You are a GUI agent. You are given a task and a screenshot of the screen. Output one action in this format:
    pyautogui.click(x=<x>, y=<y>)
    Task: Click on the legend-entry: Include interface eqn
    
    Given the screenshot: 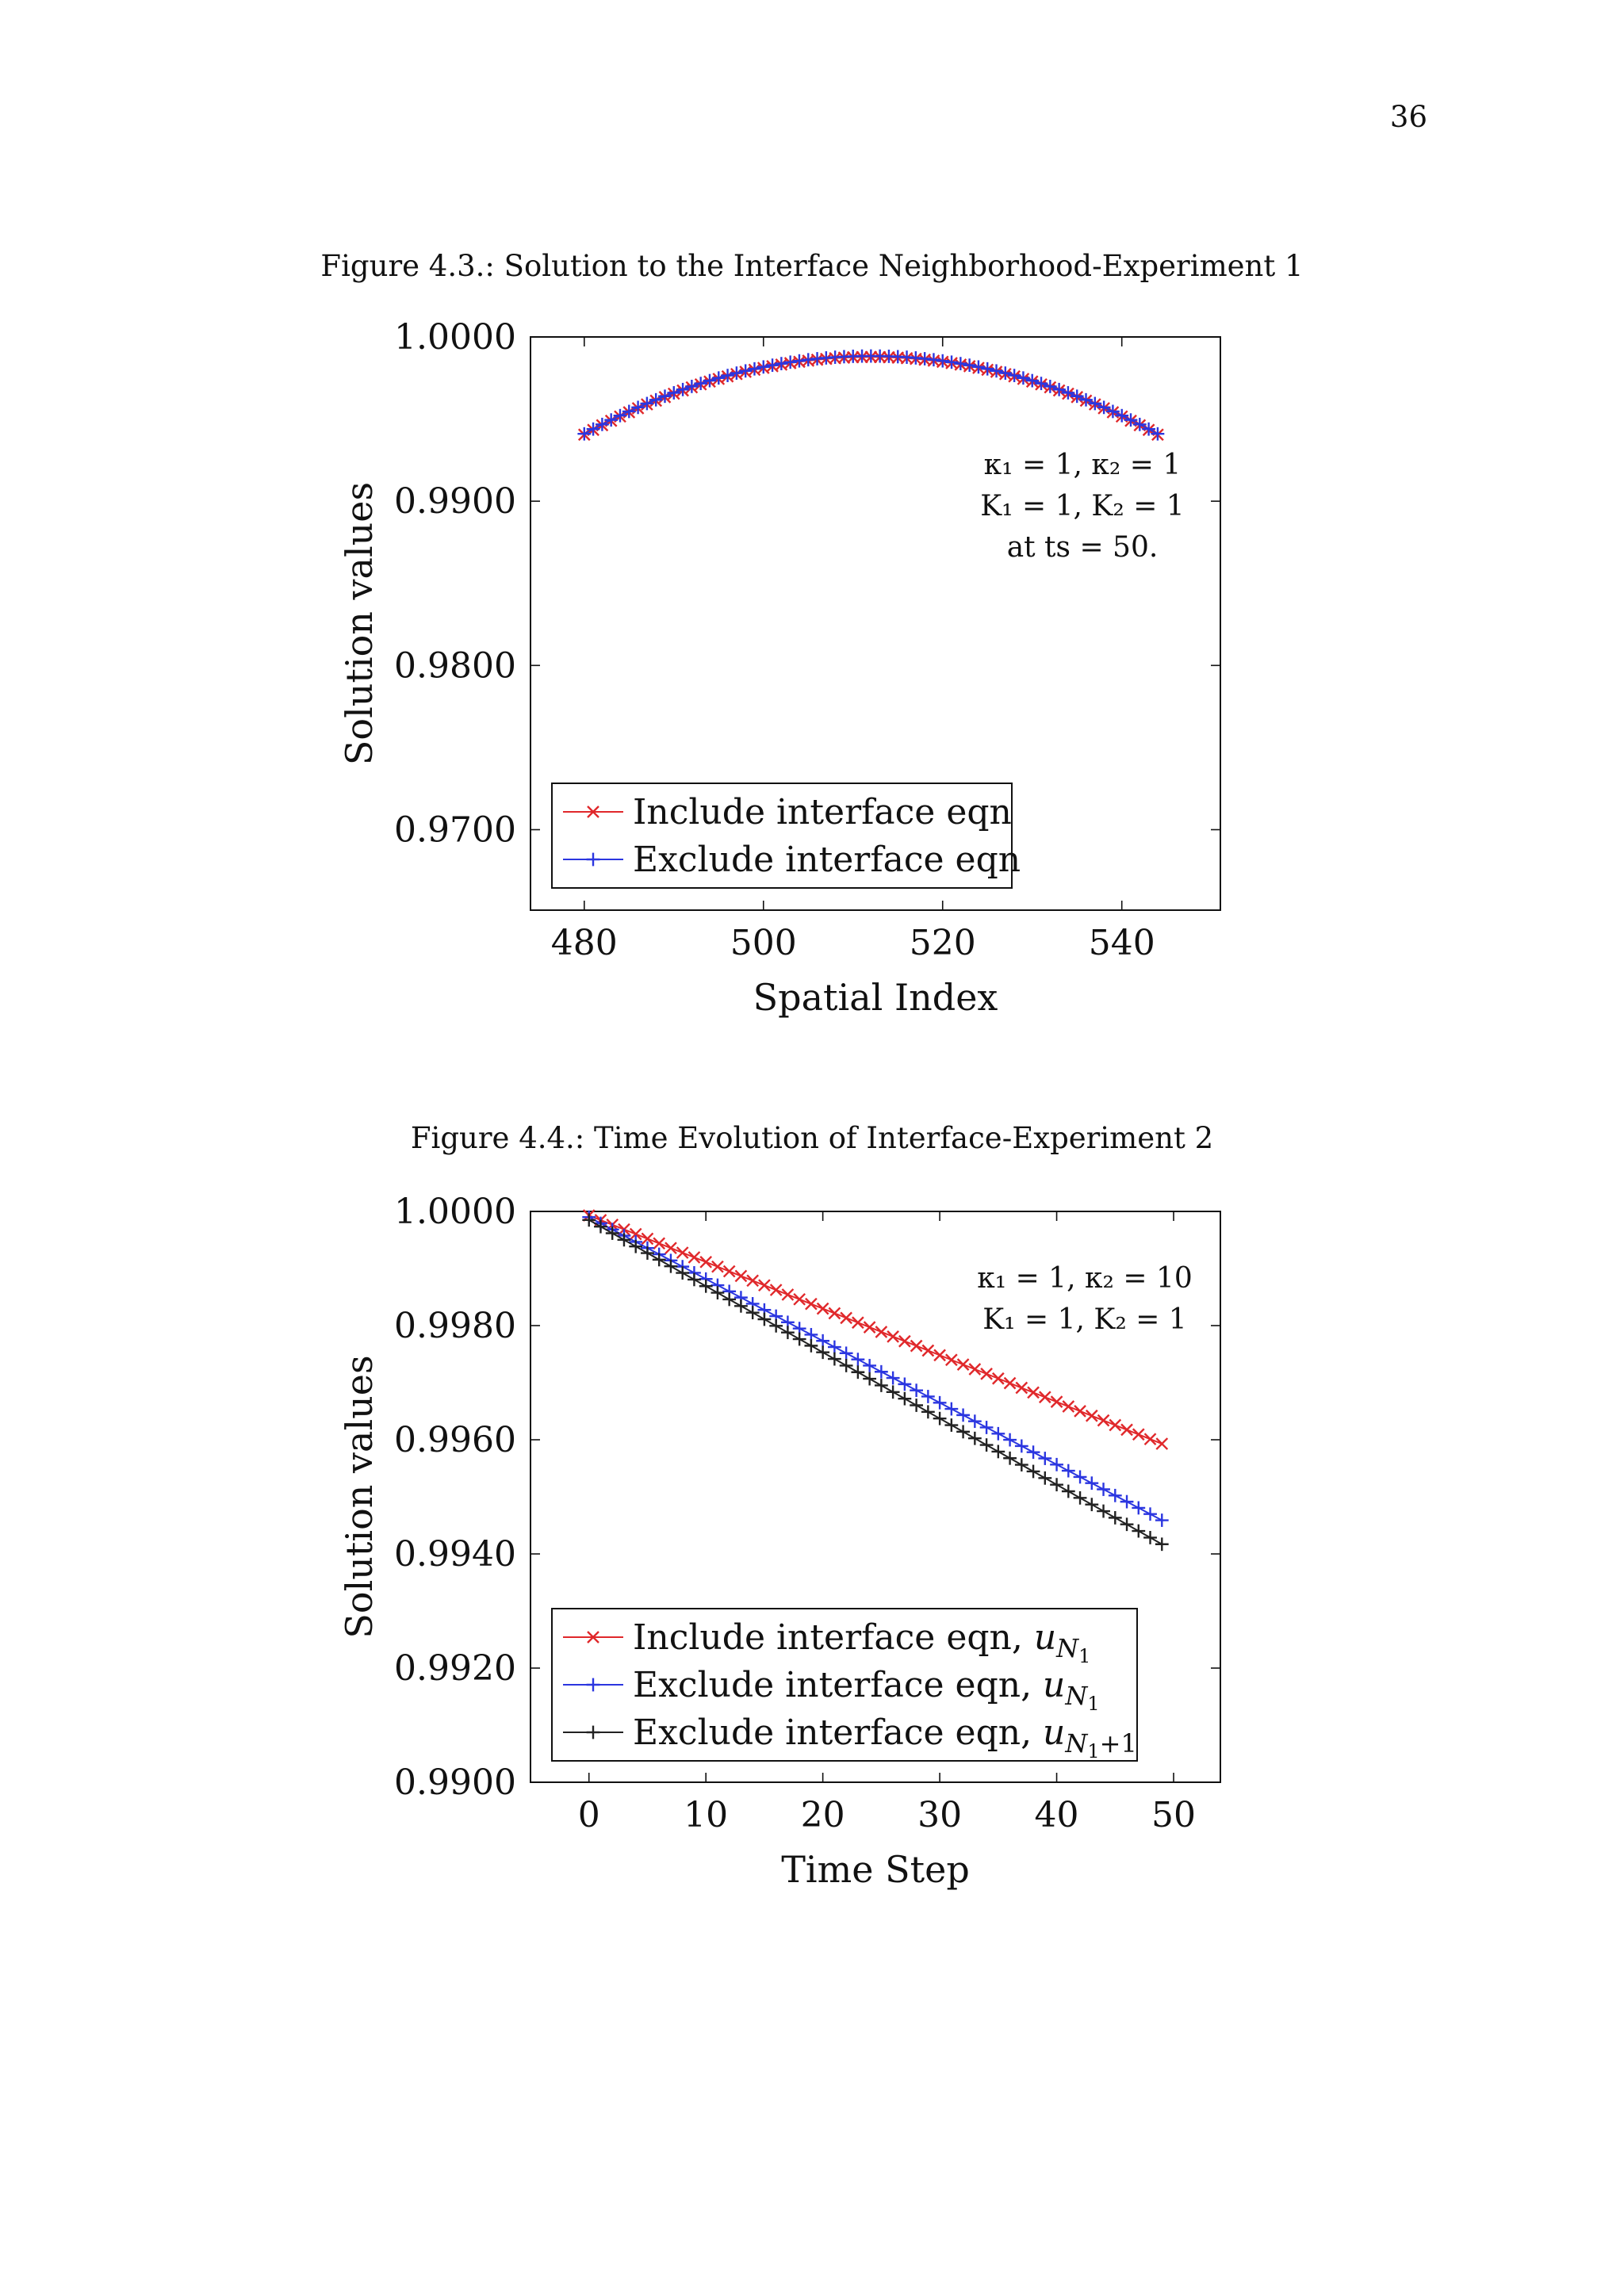 What is the action you would take?
    pyautogui.click(x=787, y=812)
    